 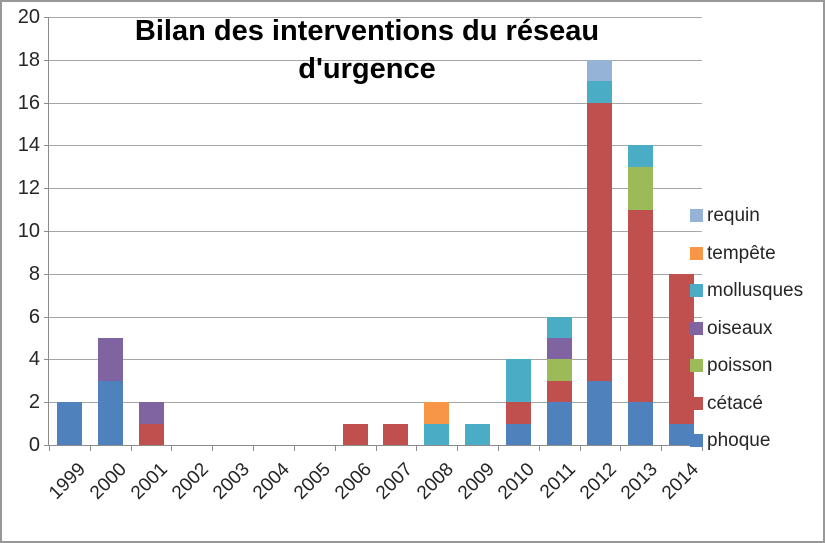 I want to click on legend-swatch-poisson, so click(x=696, y=365).